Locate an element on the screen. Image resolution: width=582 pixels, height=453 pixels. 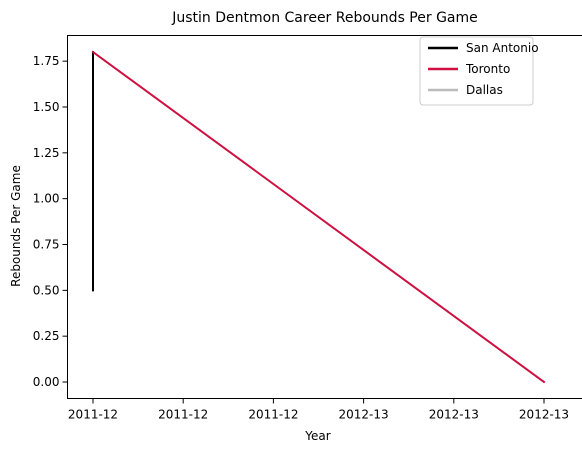
y-tick-label: 1.50 is located at coordinates (46, 107).